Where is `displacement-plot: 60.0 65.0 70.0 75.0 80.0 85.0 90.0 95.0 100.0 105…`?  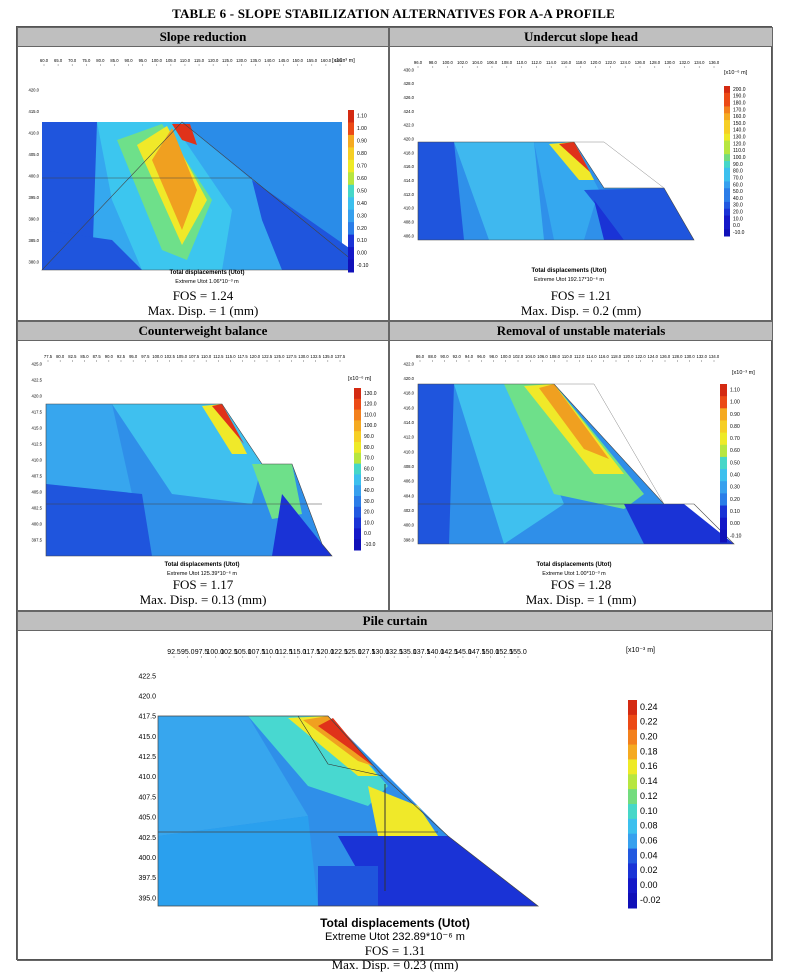
displacement-plot: 60.0 65.0 70.0 75.0 80.0 85.0 90.0 95.0 100.0 105… is located at coordinates (203, 170).